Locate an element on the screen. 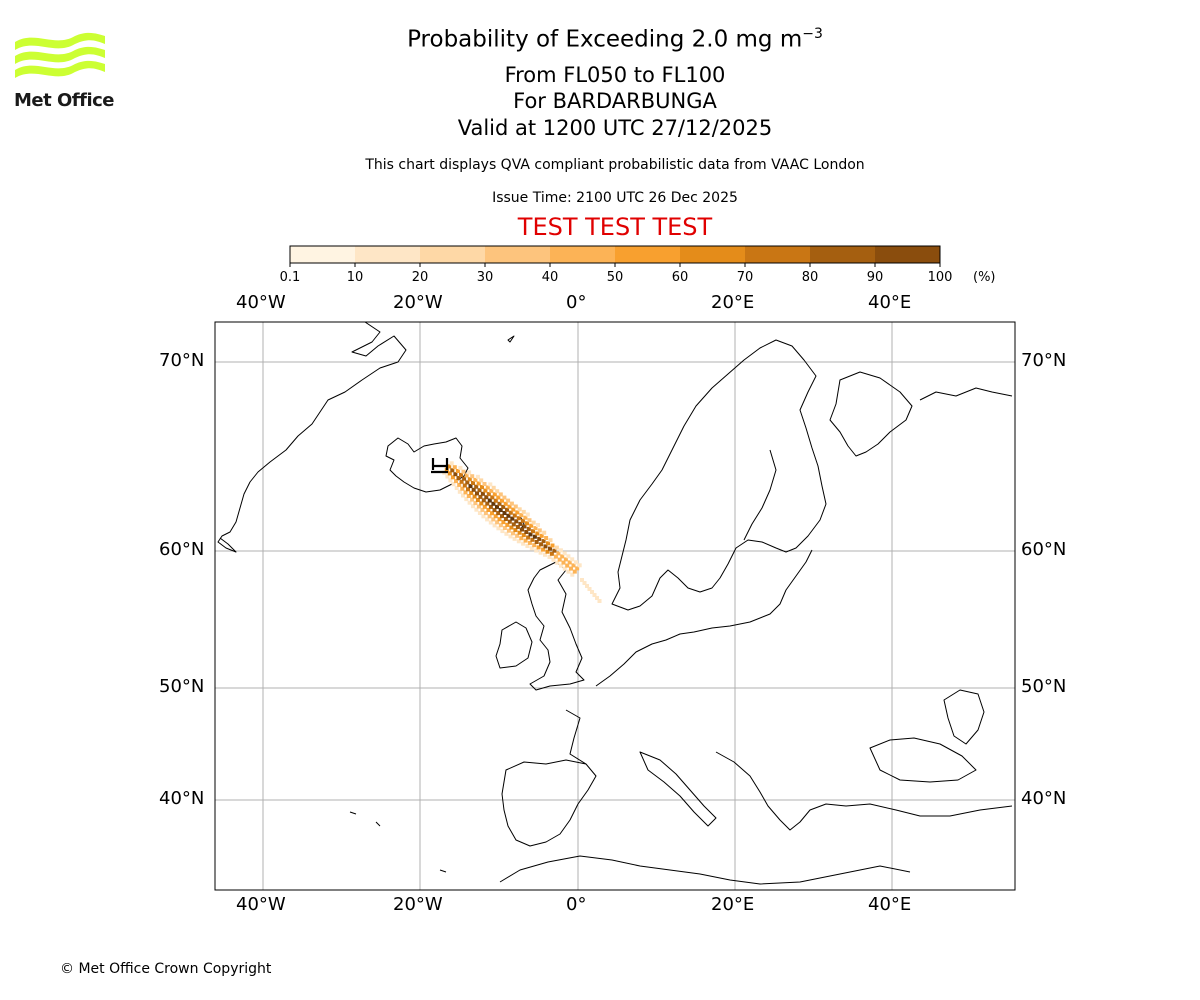 The image size is (1200, 1000). logo-text: Met Office is located at coordinates (64, 100).